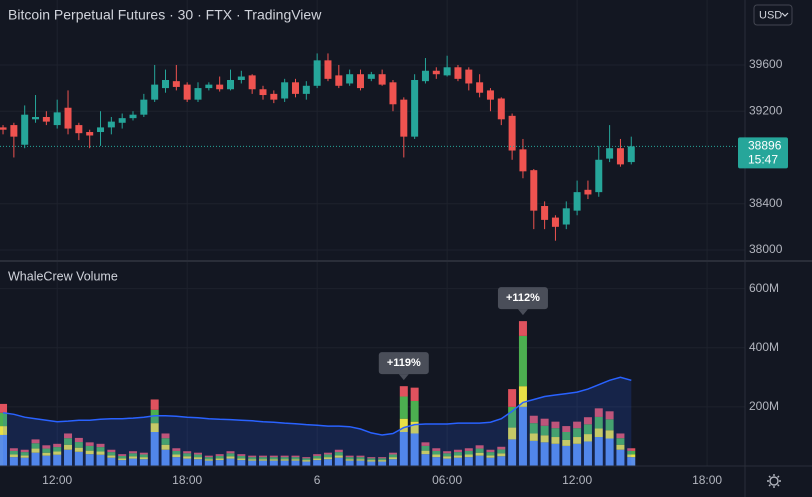  I want to click on x-tick-label: 12:00, so click(577, 480).